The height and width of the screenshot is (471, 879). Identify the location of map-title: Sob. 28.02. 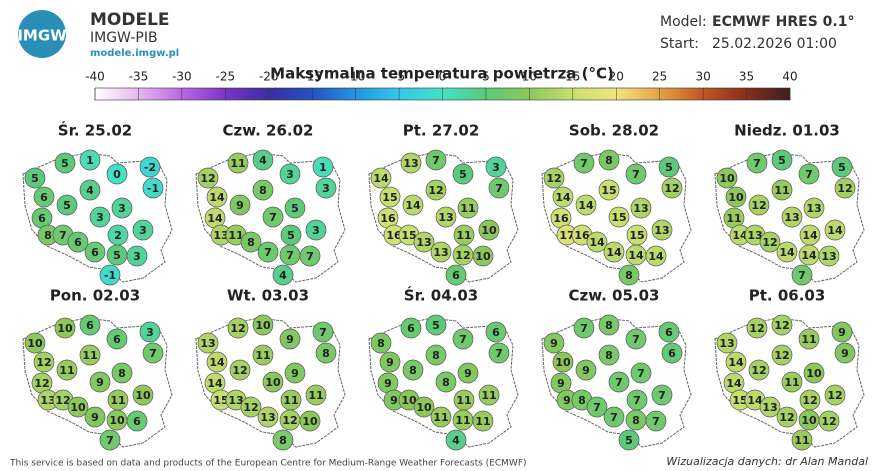
(614, 131).